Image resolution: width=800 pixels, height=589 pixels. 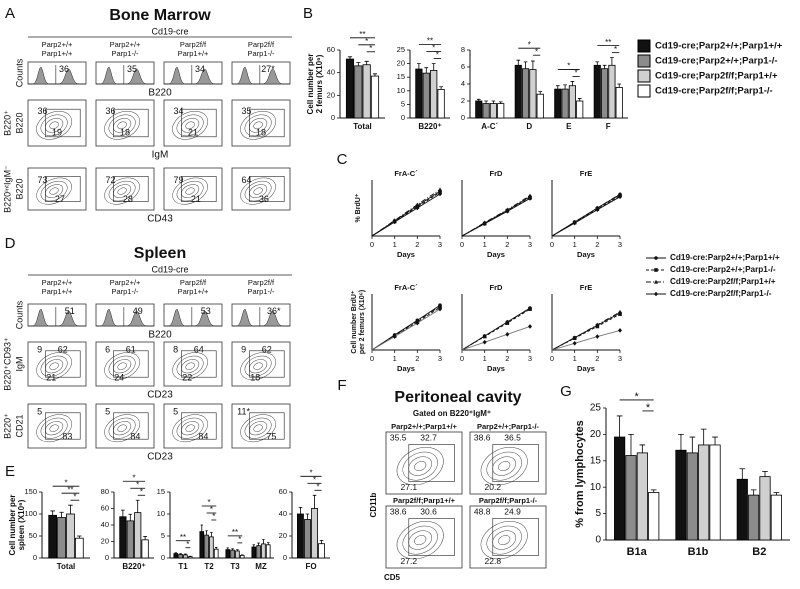 I want to click on legend-label: Cd19-cre;Parp2f/f;Parp1-/-, so click(x=714, y=91).